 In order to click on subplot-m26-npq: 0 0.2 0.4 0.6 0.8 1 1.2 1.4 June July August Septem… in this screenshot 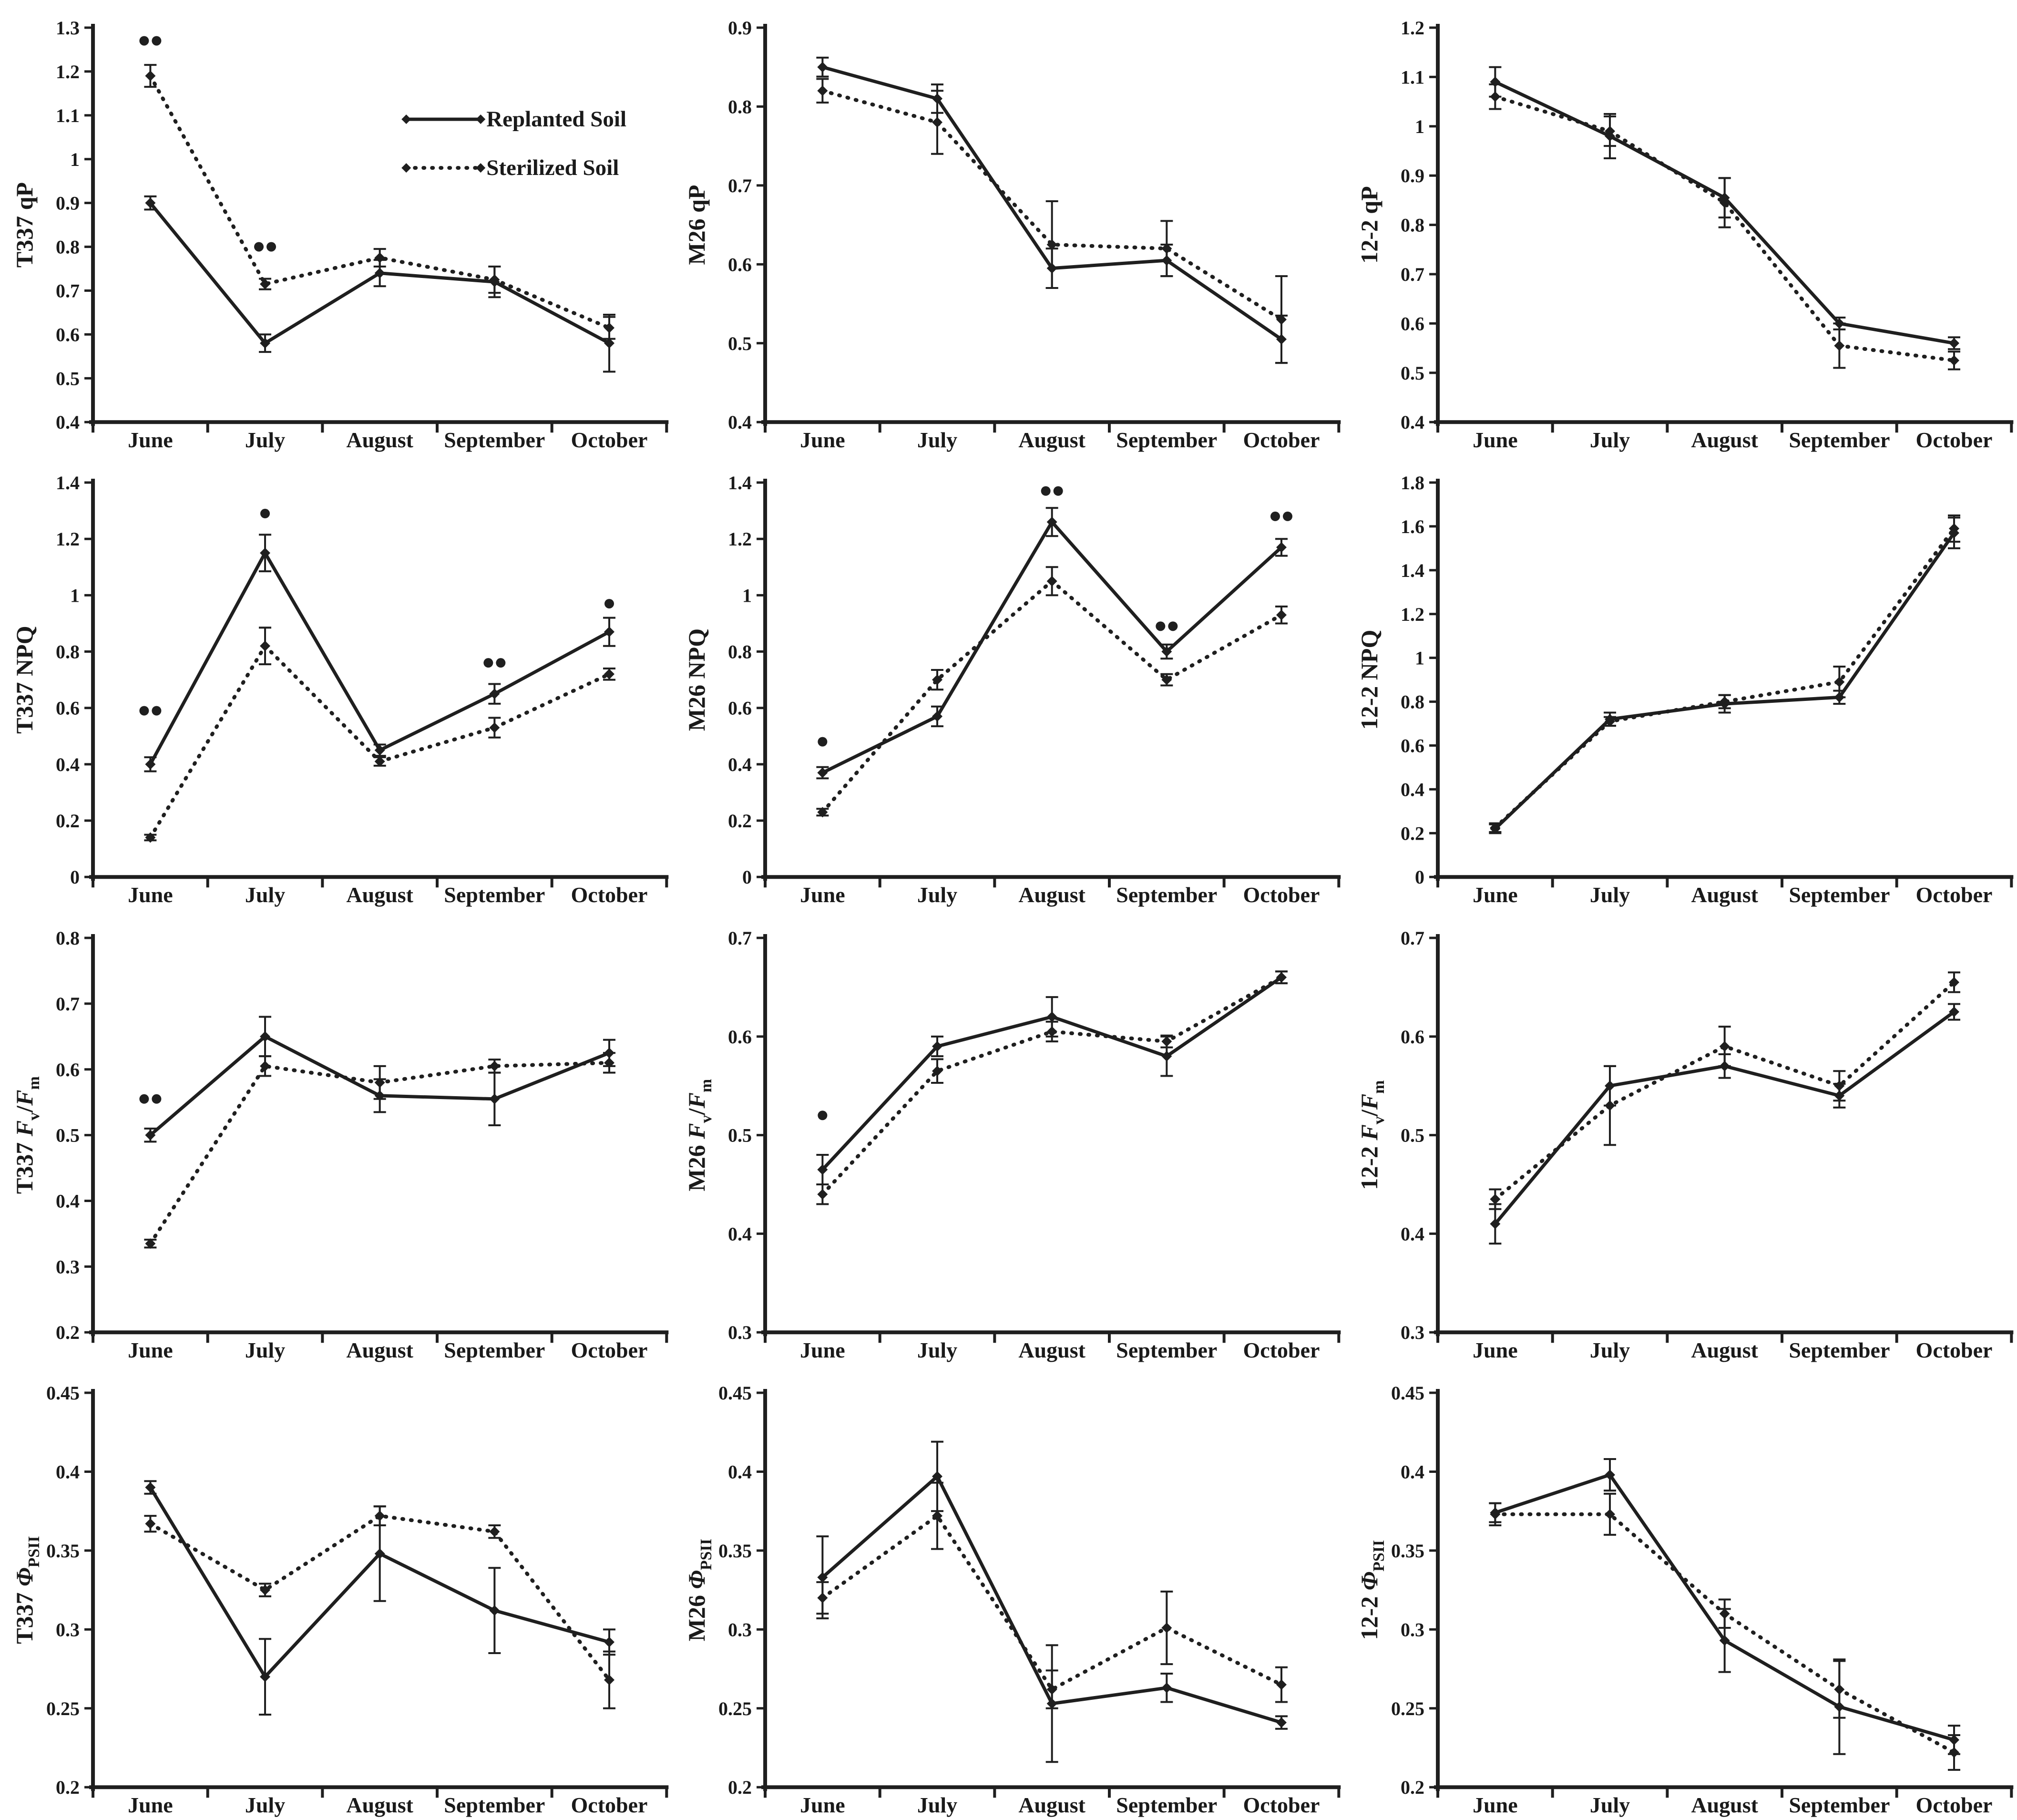, I will do `click(1008, 682)`.